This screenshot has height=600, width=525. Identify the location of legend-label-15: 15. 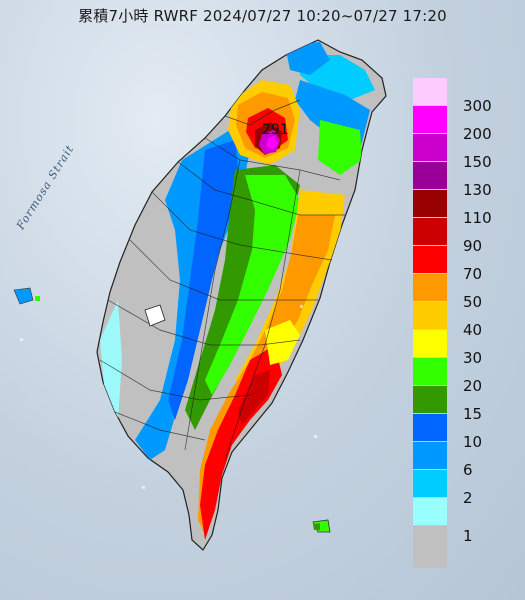
(473, 414).